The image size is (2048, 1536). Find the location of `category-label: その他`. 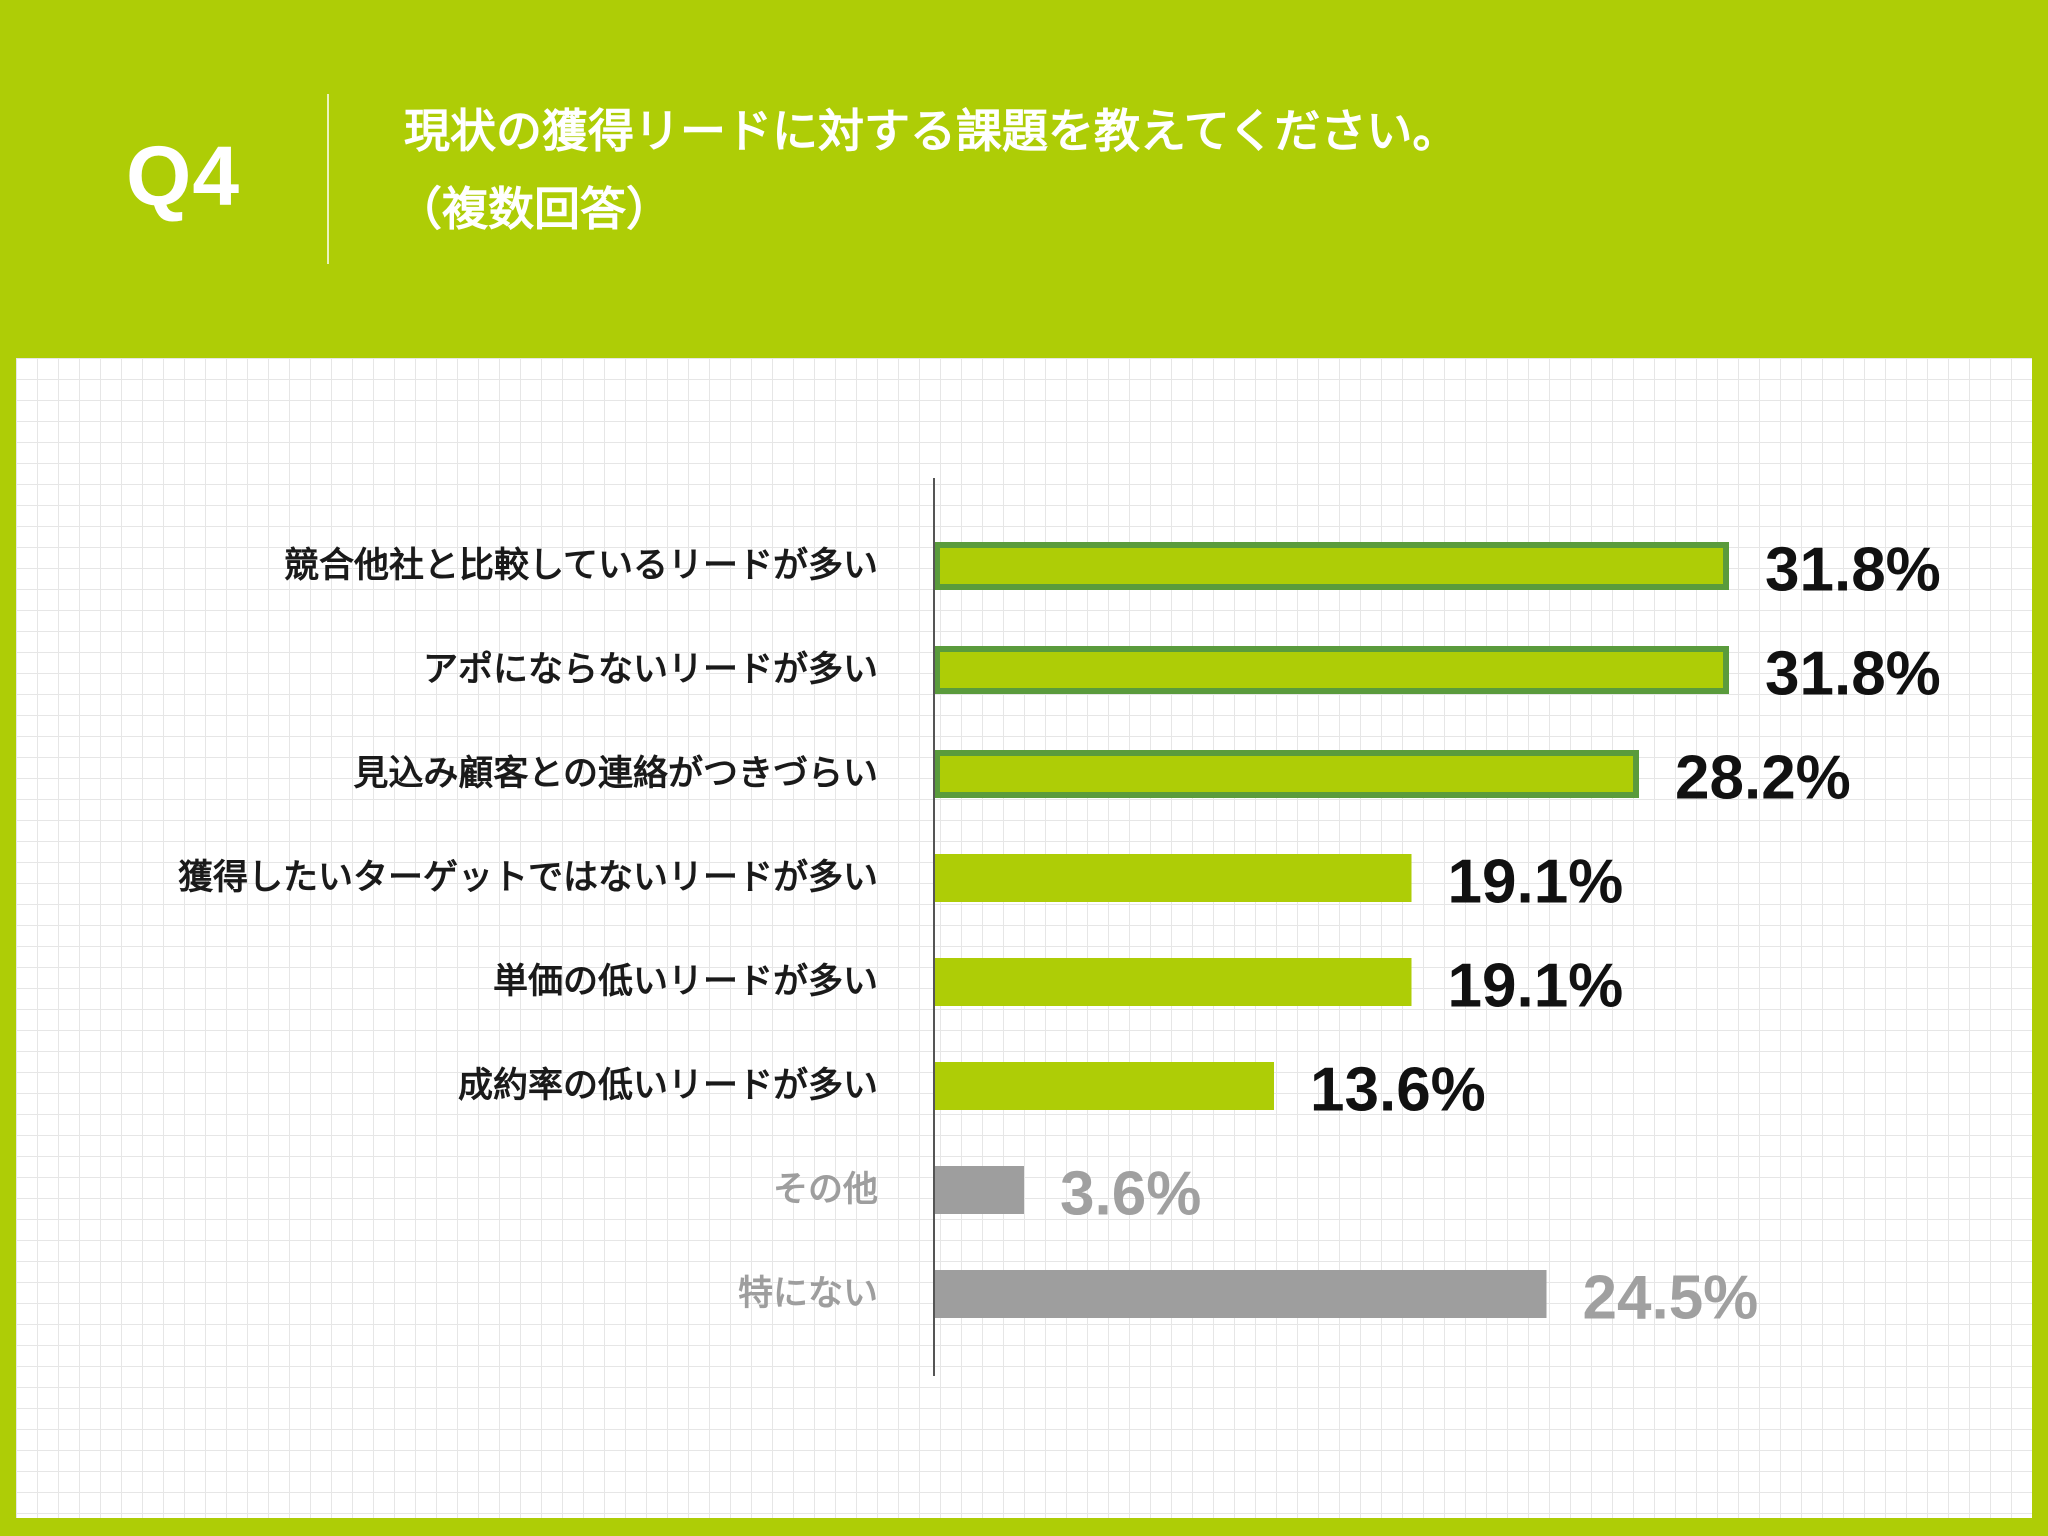

category-label: その他 is located at coordinates (825, 1190).